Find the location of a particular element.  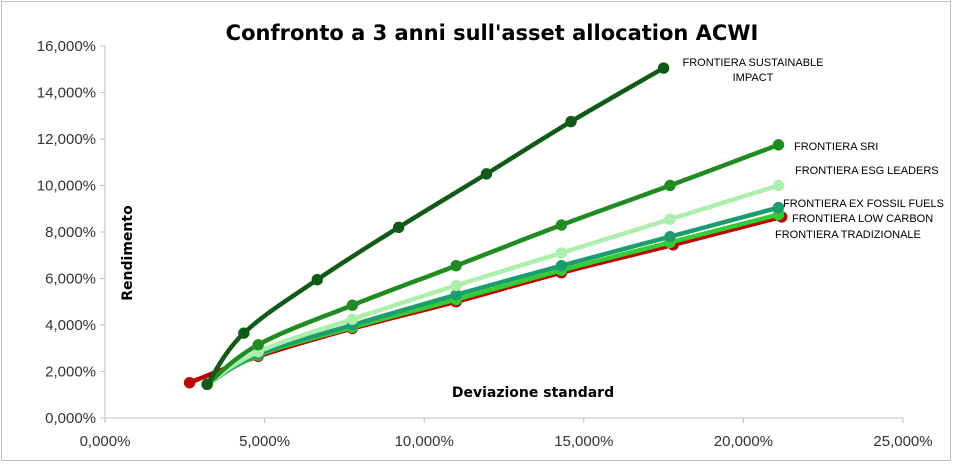

y-tick-label: 14,000% is located at coordinates (66, 93).